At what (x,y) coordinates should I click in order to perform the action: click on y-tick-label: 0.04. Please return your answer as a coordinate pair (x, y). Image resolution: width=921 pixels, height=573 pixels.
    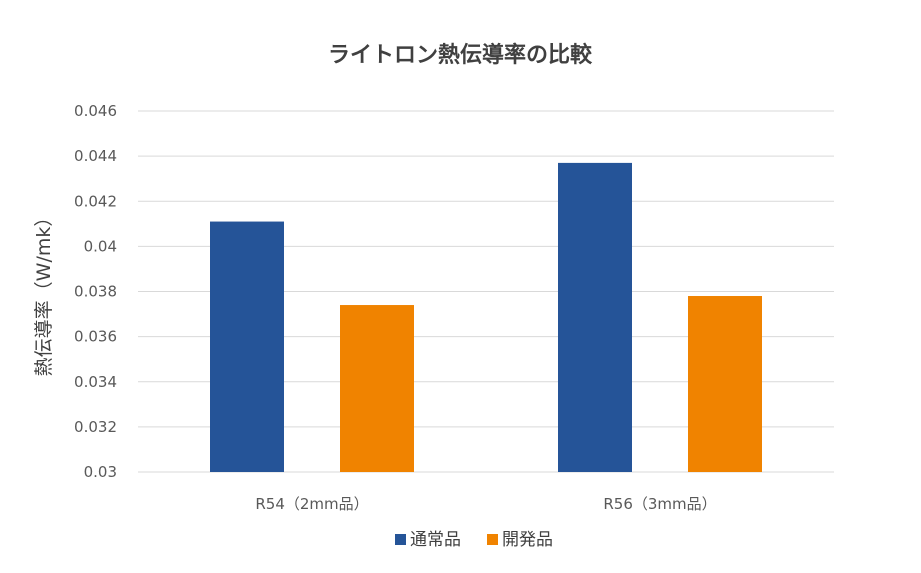
    Looking at the image, I should click on (100, 246).